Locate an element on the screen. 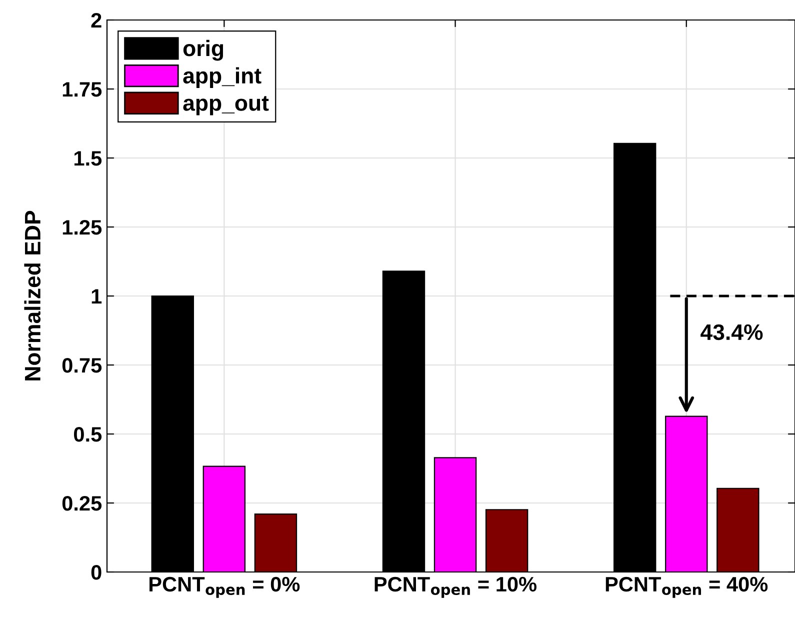 The width and height of the screenshot is (795, 617). y-tick-label: 0.25 is located at coordinates (82, 503).